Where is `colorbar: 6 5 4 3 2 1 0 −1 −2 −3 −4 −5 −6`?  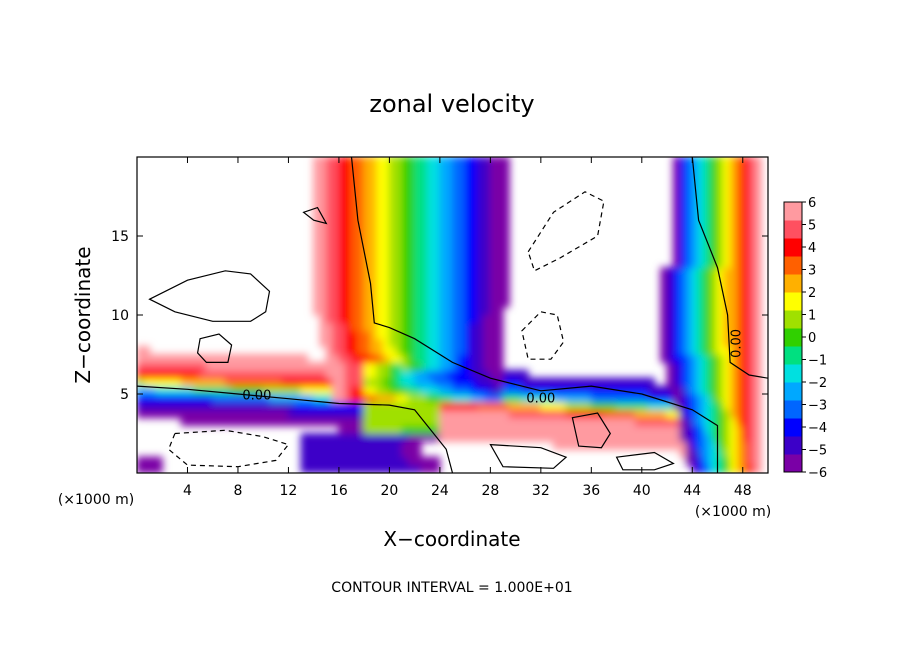 colorbar: 6 5 4 3 2 1 0 −1 −2 −3 −4 −5 −6 is located at coordinates (805, 338).